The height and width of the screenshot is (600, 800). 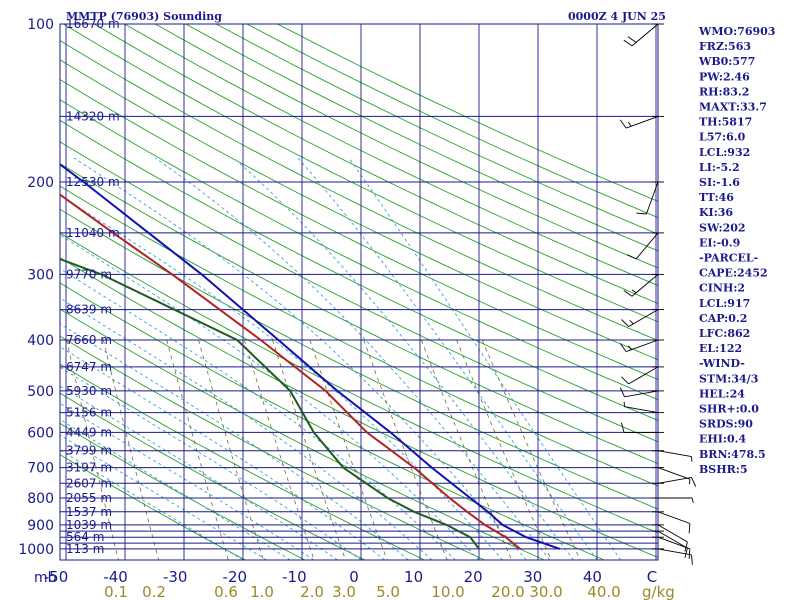 I want to click on height-label: 3197 m, so click(x=89, y=468).